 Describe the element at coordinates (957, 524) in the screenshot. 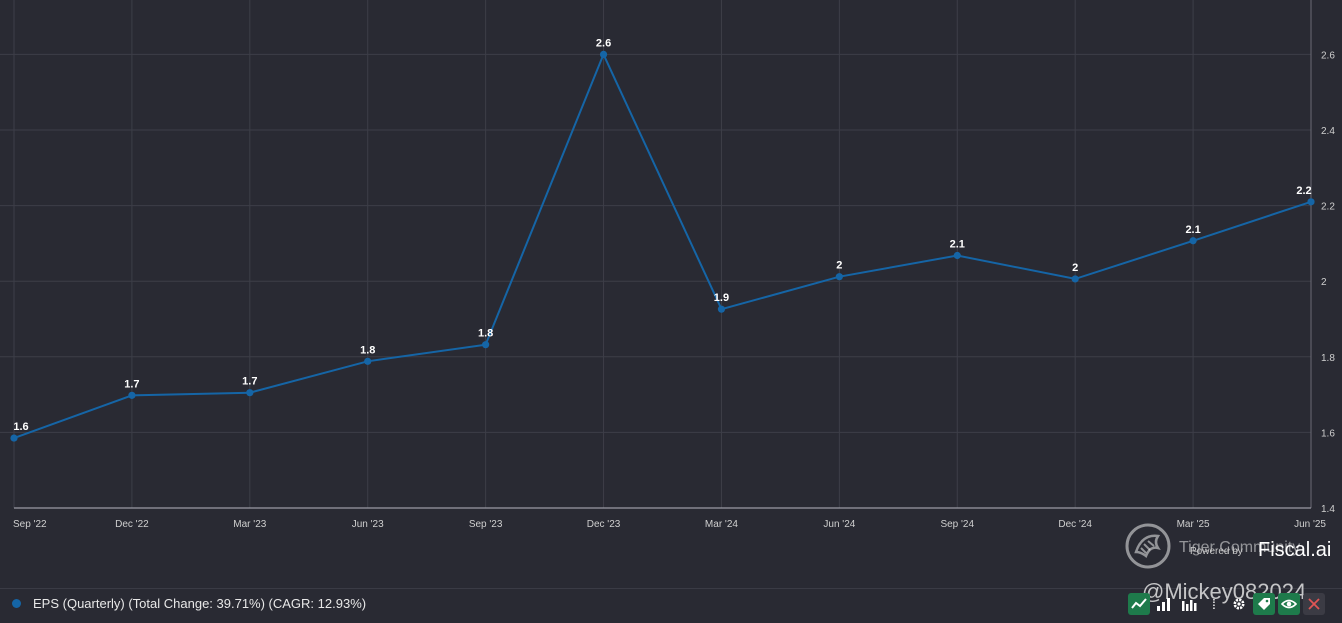

I see `x-tick-label: Sep '24` at that location.